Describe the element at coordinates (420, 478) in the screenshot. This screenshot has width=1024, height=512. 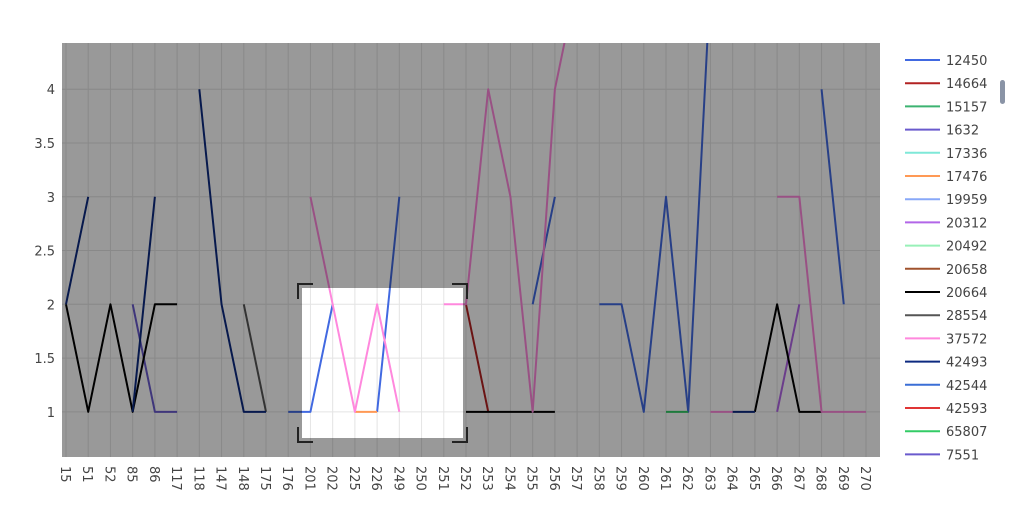
I see `x-tick-label: 250` at that location.